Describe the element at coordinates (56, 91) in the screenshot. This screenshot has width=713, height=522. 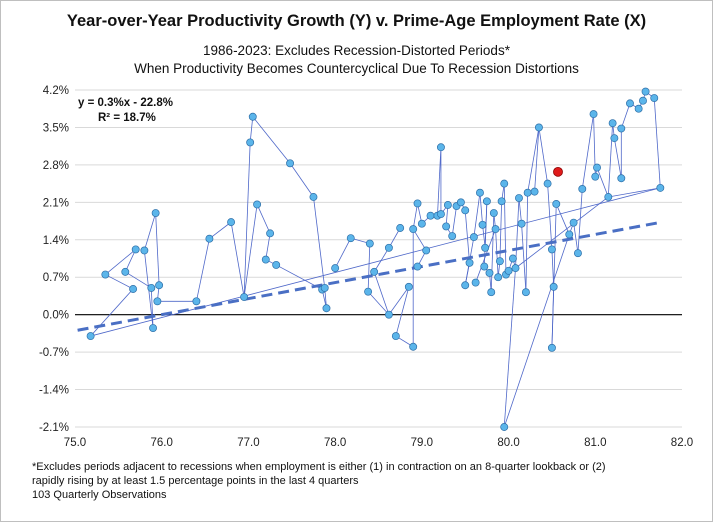
I see `y-tick-label: 4.2%` at that location.